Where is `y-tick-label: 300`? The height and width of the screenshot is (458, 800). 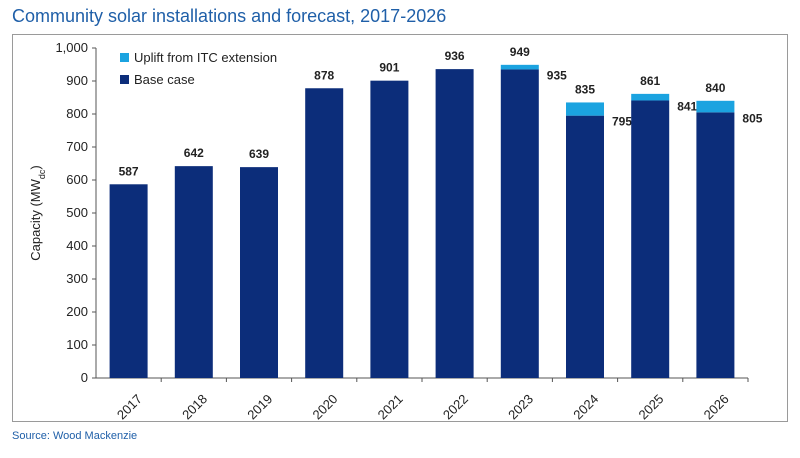 y-tick-label: 300 is located at coordinates (77, 278).